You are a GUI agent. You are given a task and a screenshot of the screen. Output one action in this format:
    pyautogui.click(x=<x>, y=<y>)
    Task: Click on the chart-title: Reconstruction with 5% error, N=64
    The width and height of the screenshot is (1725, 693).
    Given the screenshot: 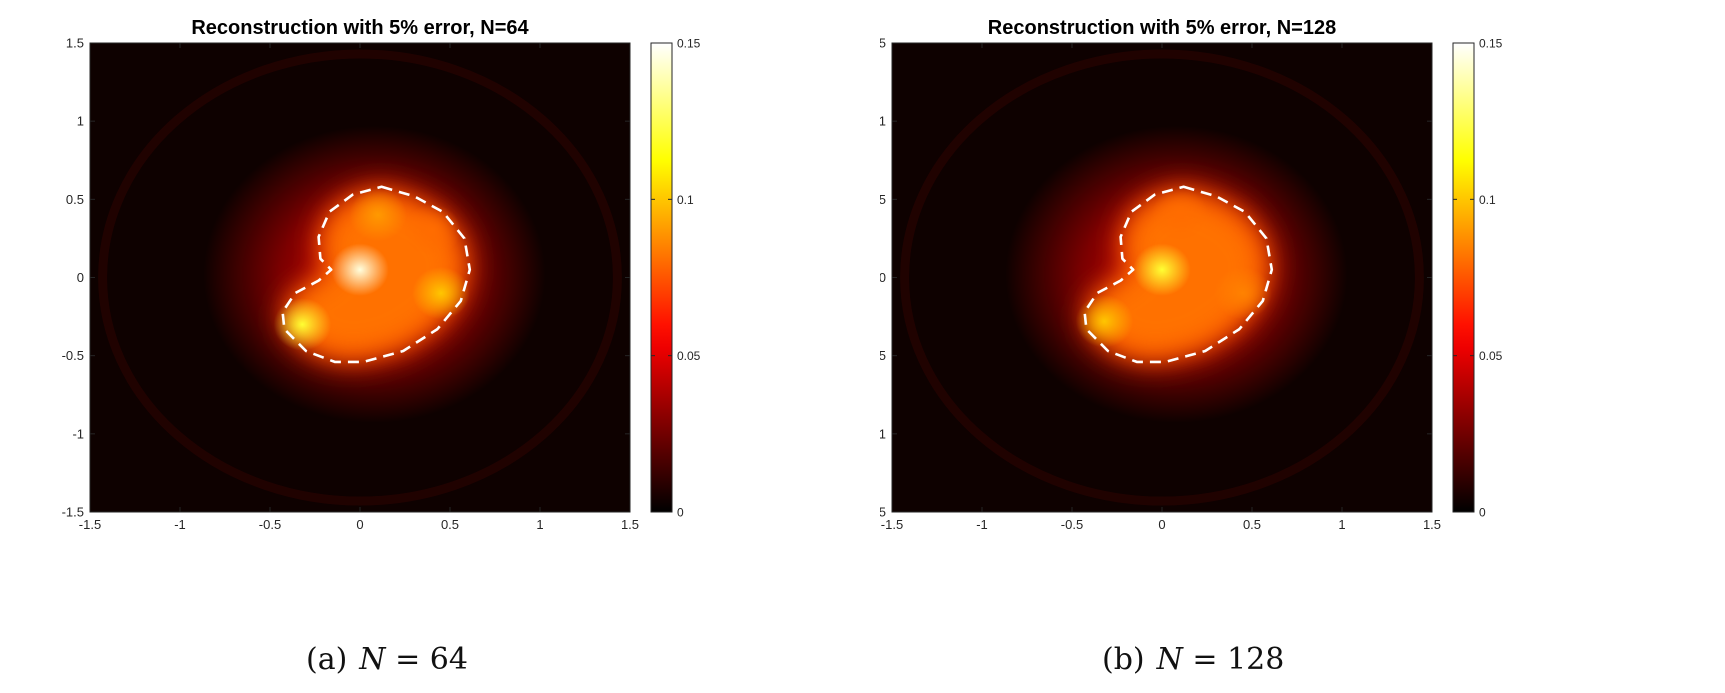 What is the action you would take?
    pyautogui.click(x=360, y=28)
    